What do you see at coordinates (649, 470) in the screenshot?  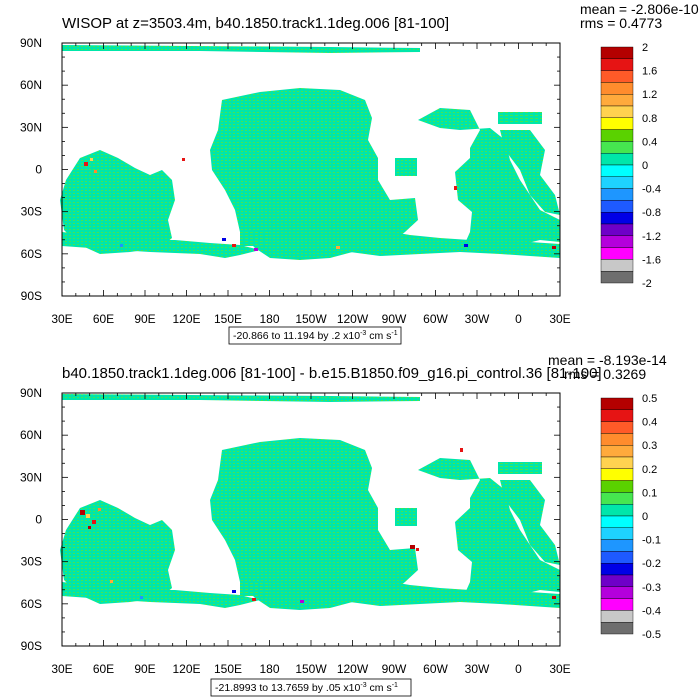 I see `colorbar-label: 0.2` at bounding box center [649, 470].